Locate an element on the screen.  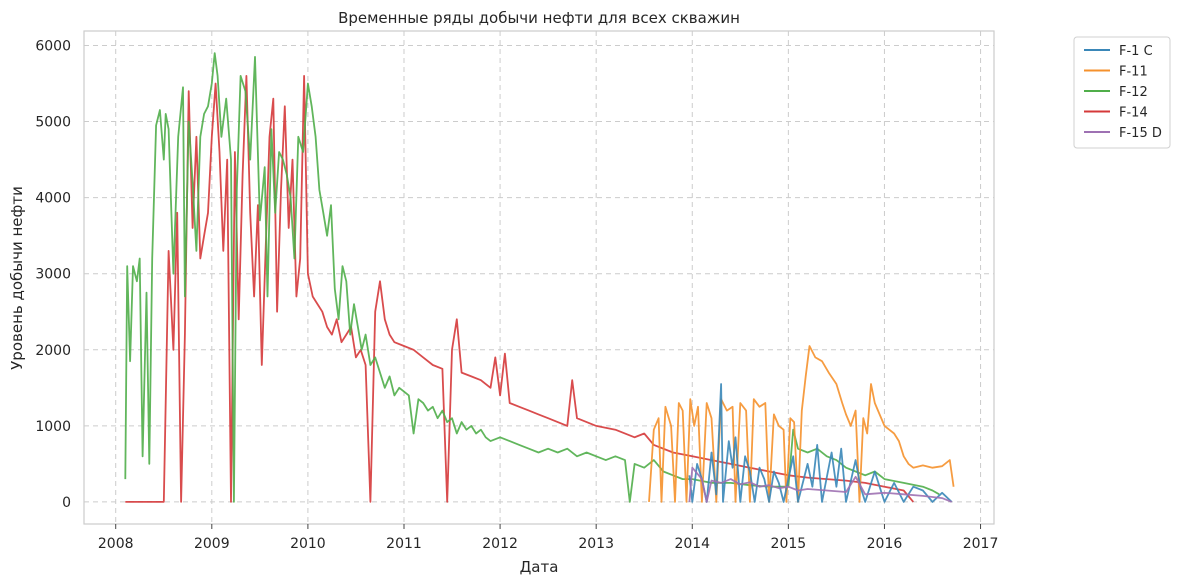
legend-label: F-12 is located at coordinates (1133, 92).